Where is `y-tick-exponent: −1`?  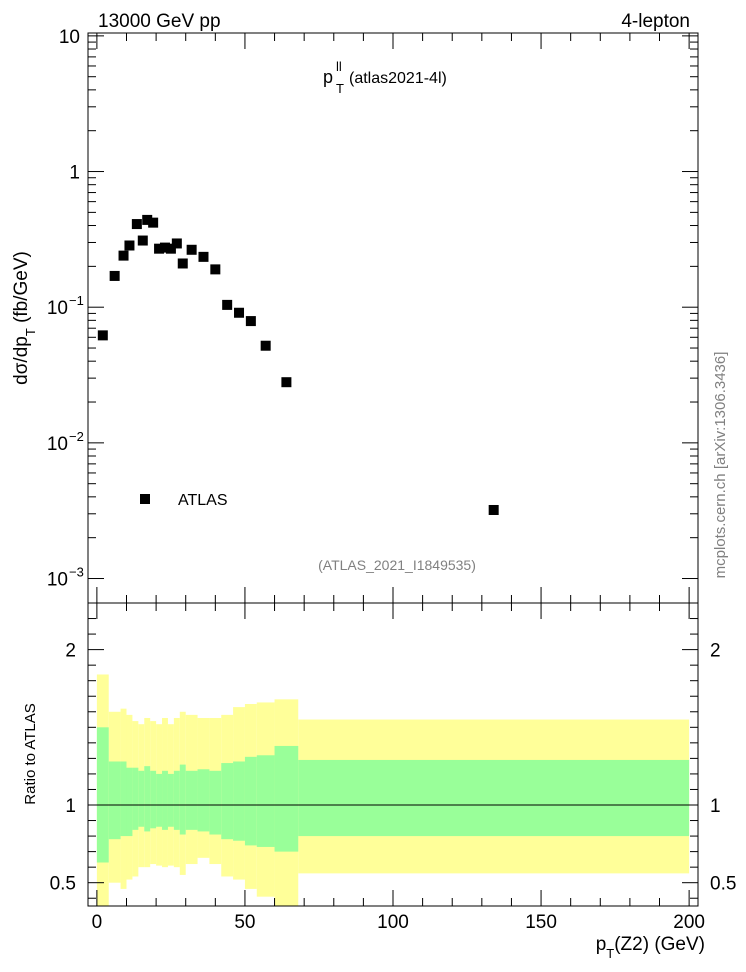
y-tick-exponent: −1 is located at coordinates (76, 300).